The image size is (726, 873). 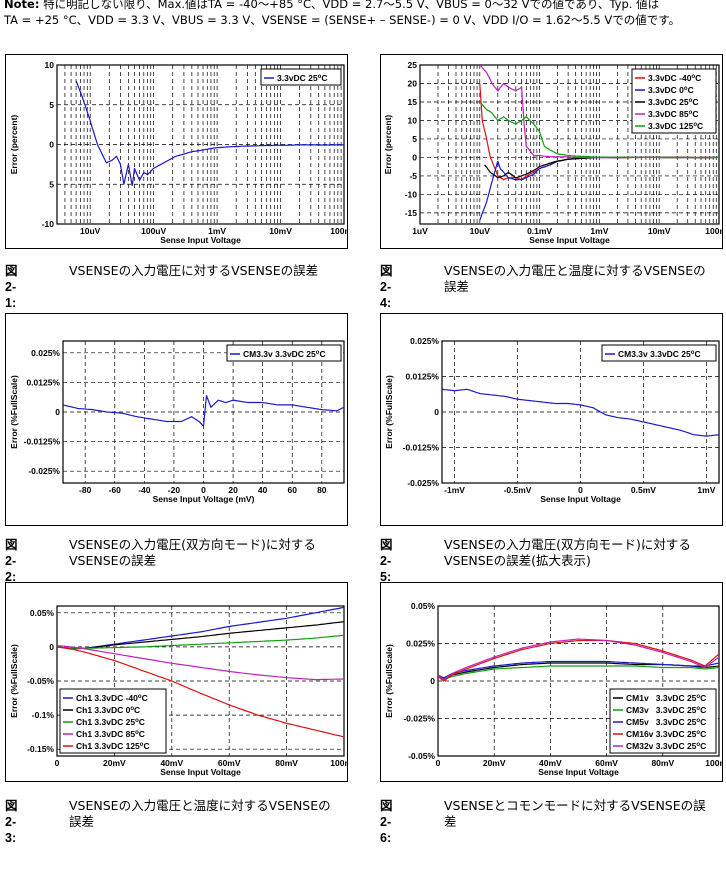 What do you see at coordinates (666, 698) in the screenshot?
I see `legend-label: CM1v 3.3vDC 25oC` at bounding box center [666, 698].